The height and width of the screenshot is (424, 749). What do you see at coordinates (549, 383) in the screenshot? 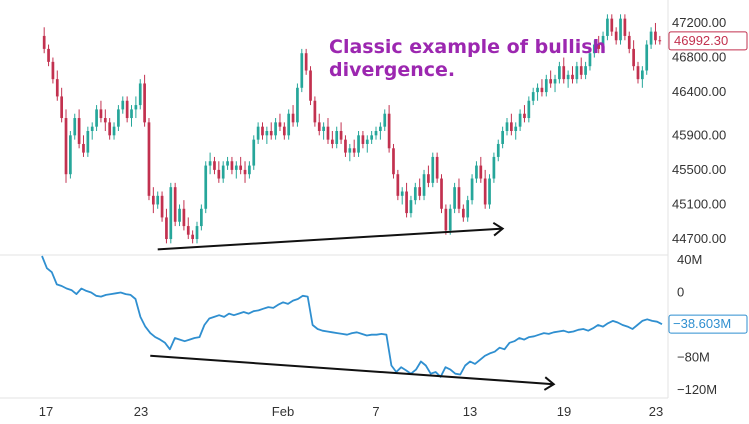
I see `indicator-divergence-arrow-head` at bounding box center [549, 383].